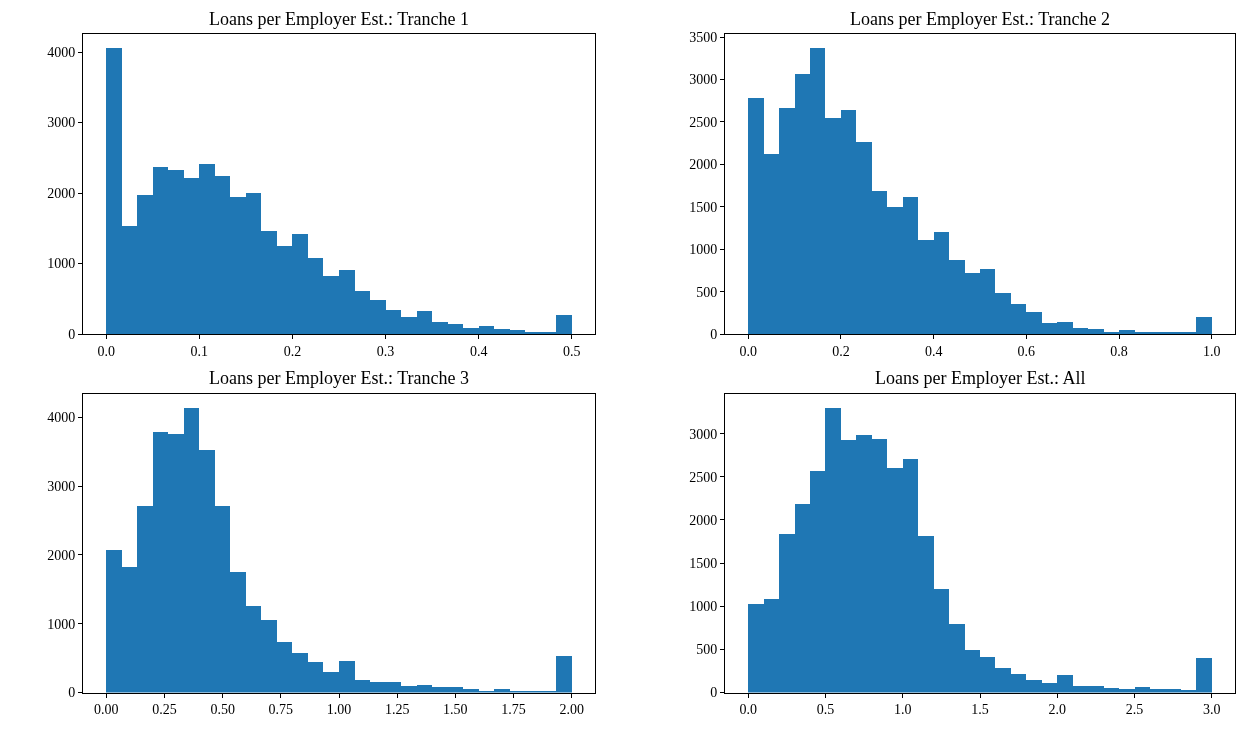 Image resolution: width=1238 pixels, height=729 pixels. Describe the element at coordinates (980, 710) in the screenshot. I see `x-tick-label: 1.5` at that location.